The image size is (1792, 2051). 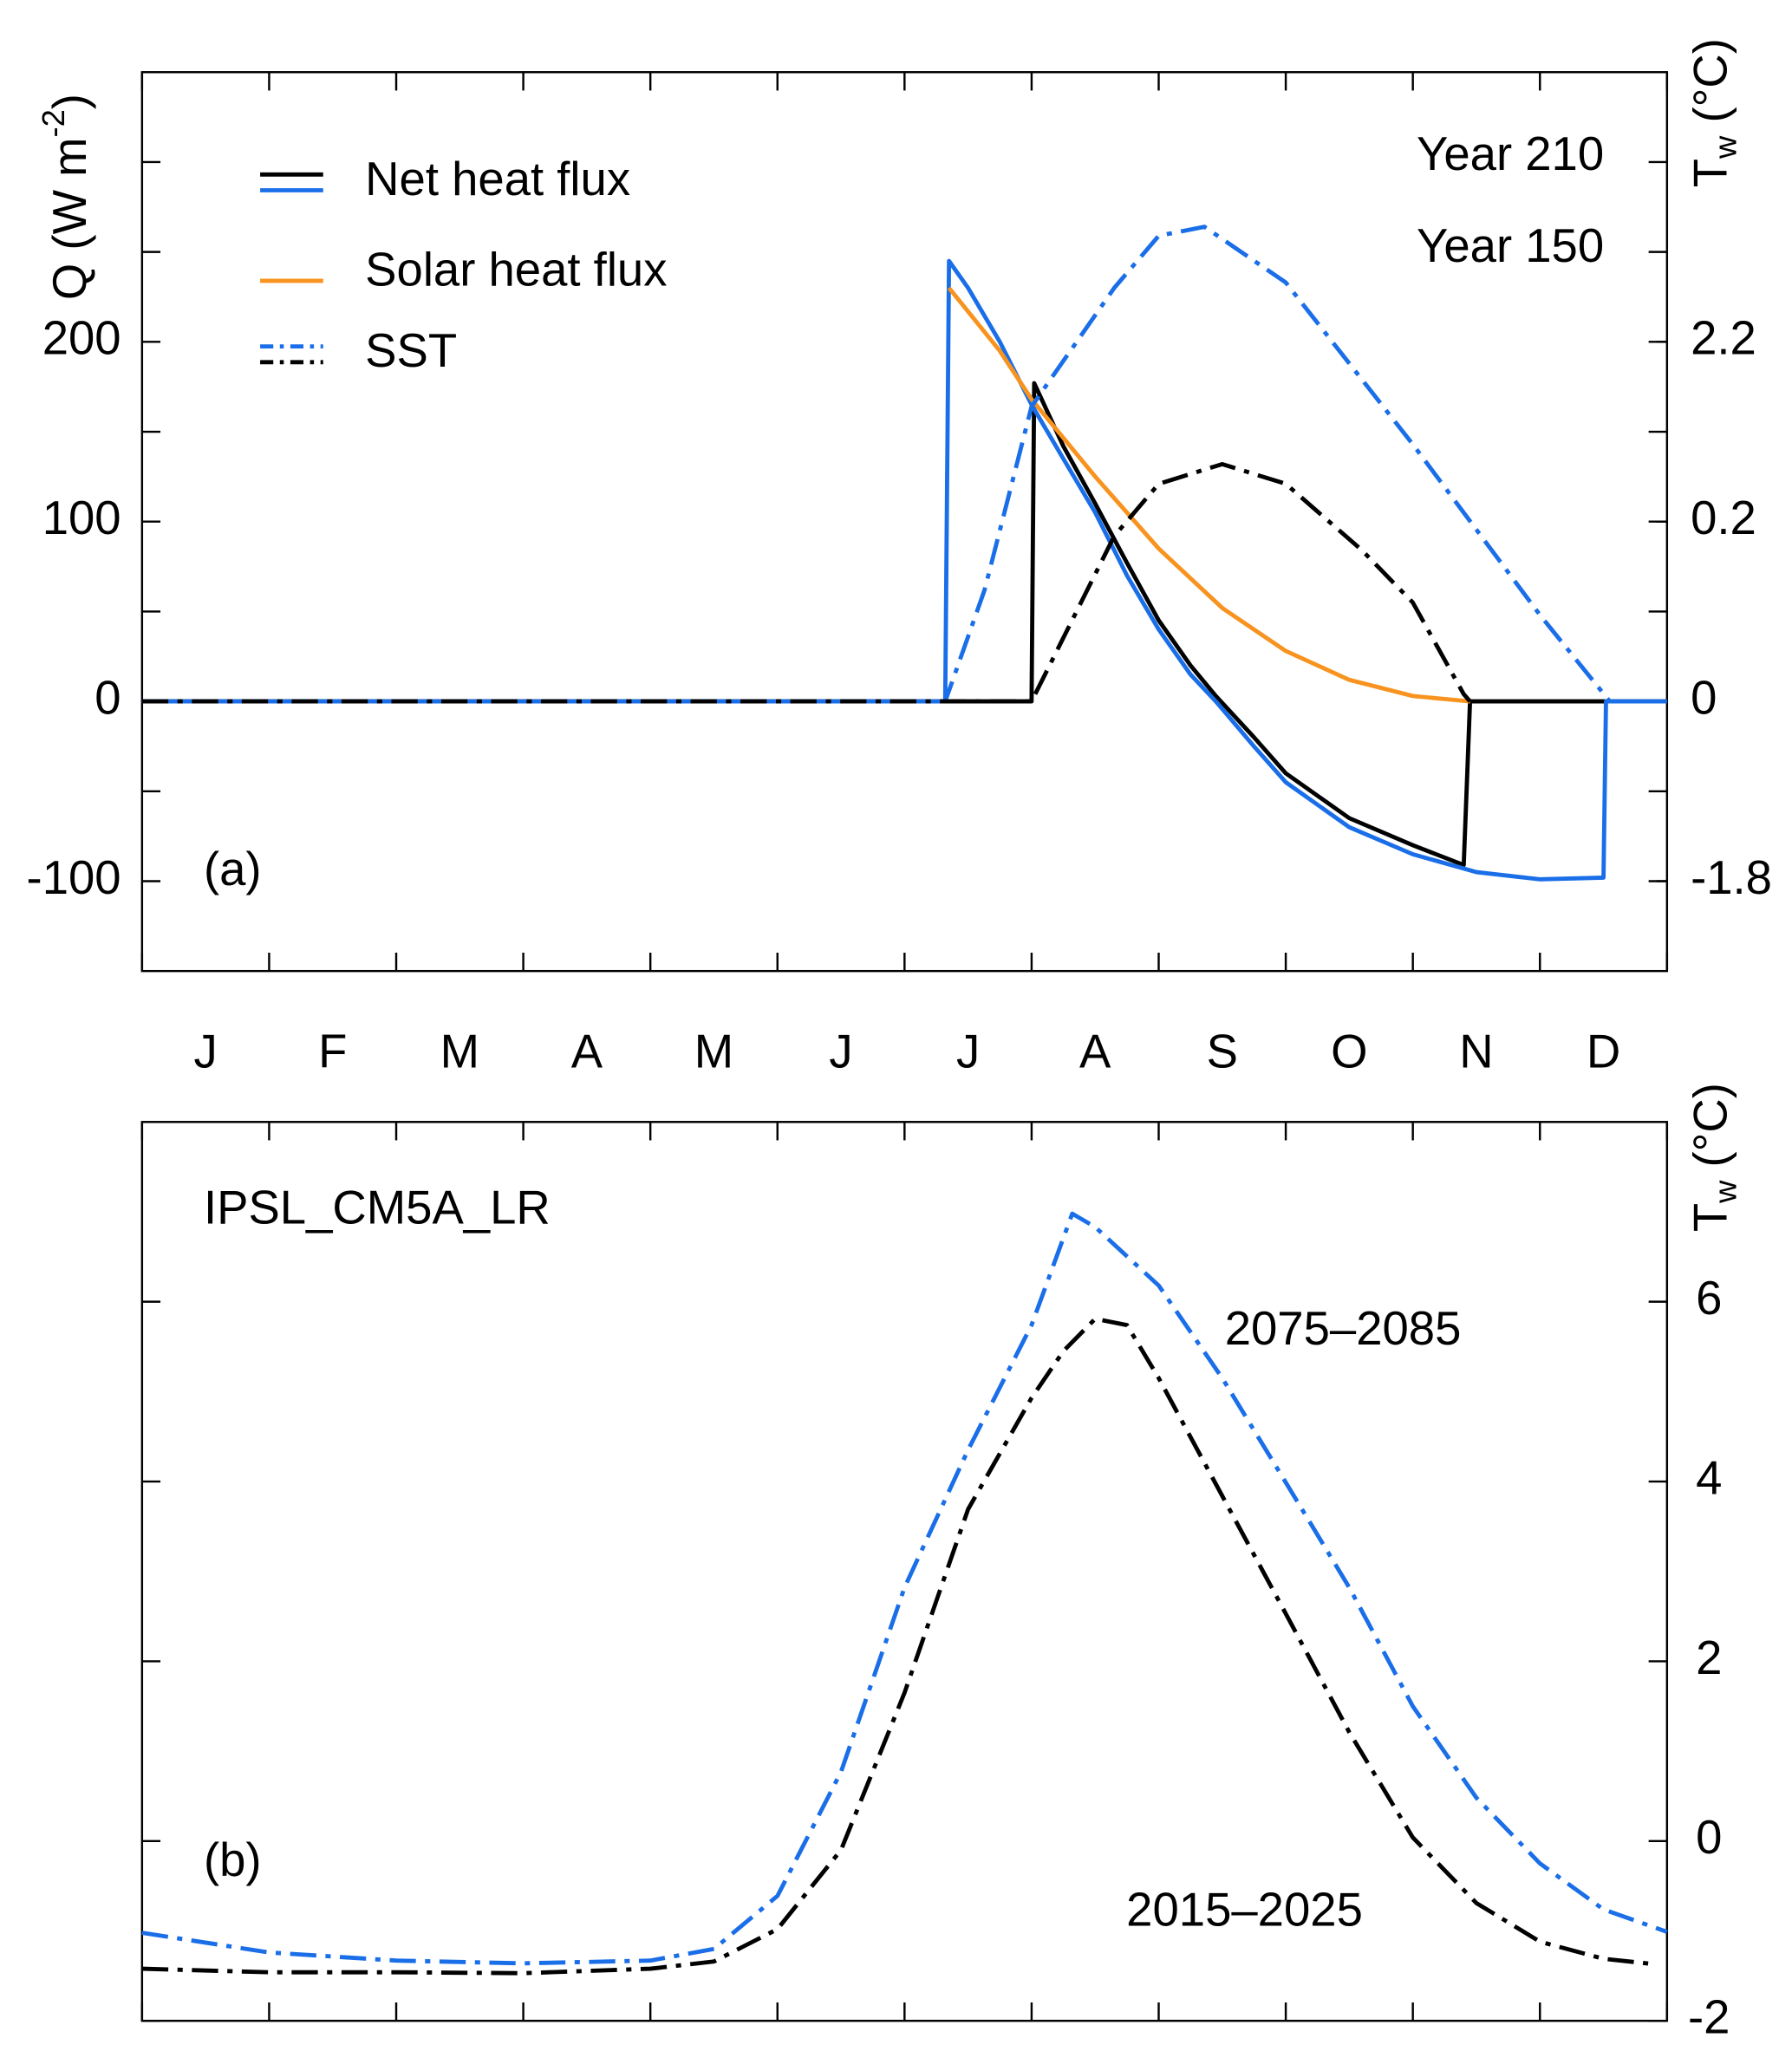 What do you see at coordinates (74, 877) in the screenshot?
I see `y-tick-label: -100` at bounding box center [74, 877].